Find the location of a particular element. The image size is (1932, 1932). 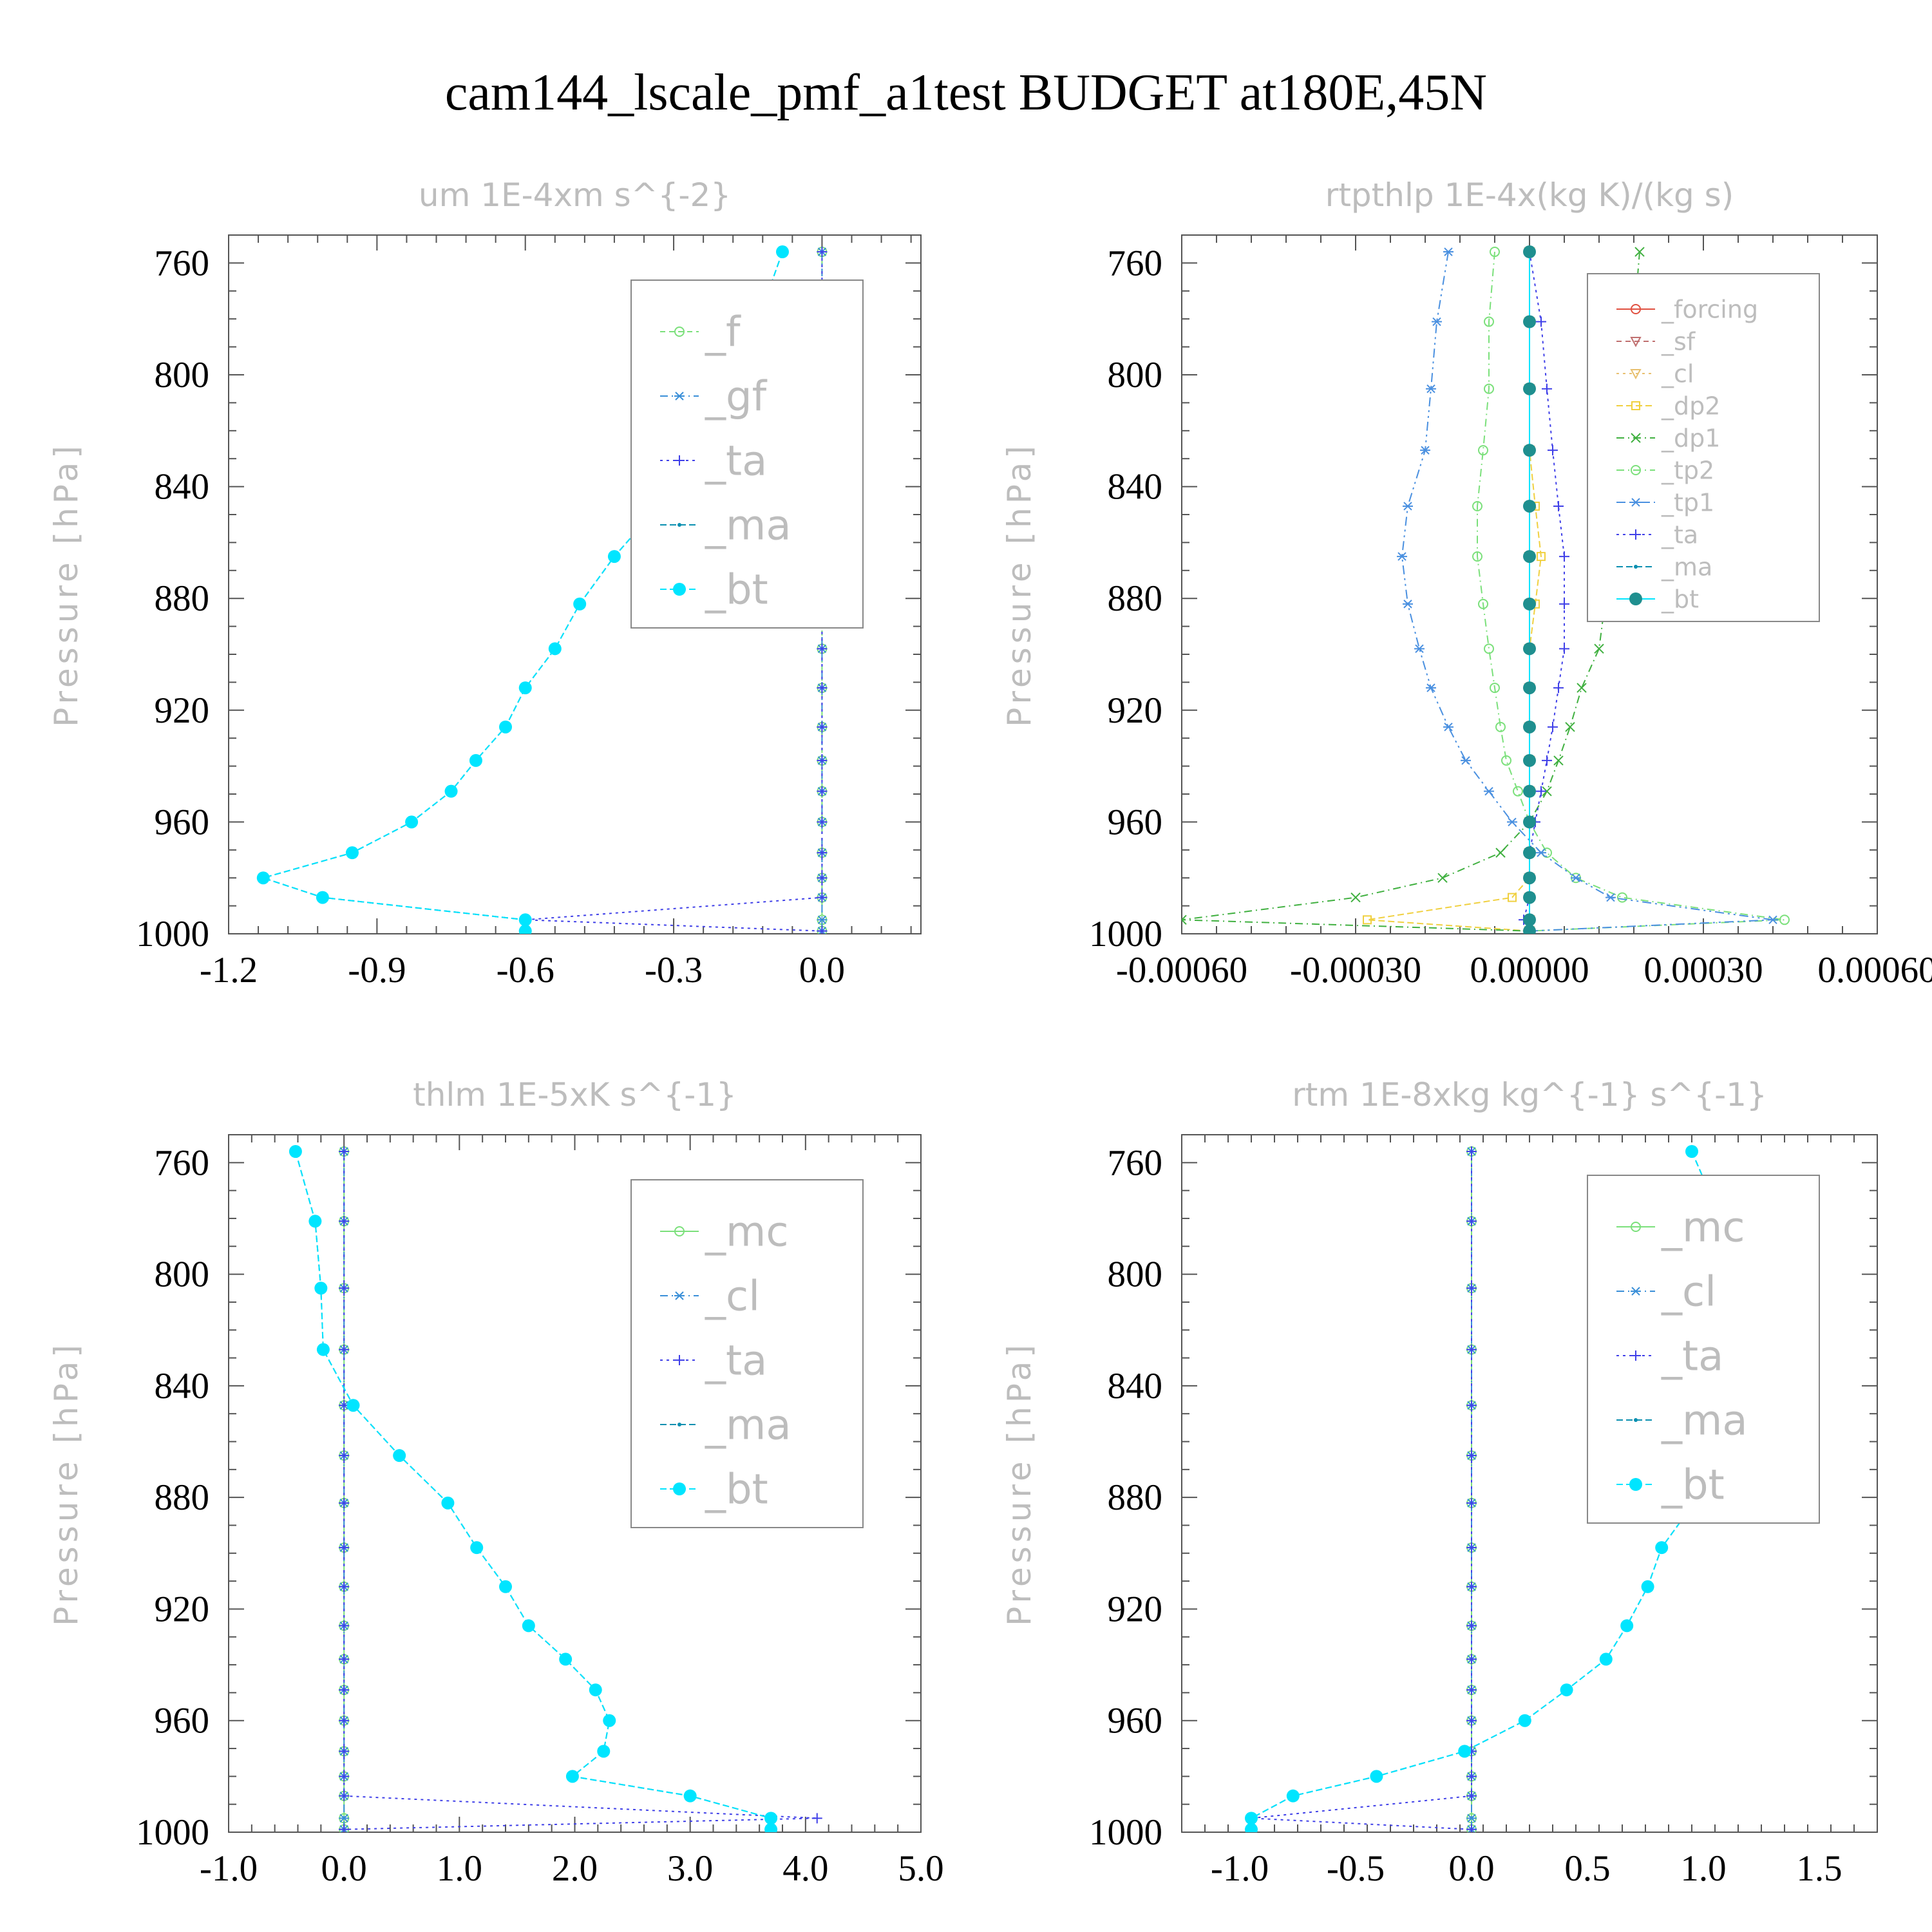

x-tick-label: -0.3 is located at coordinates (674, 970).